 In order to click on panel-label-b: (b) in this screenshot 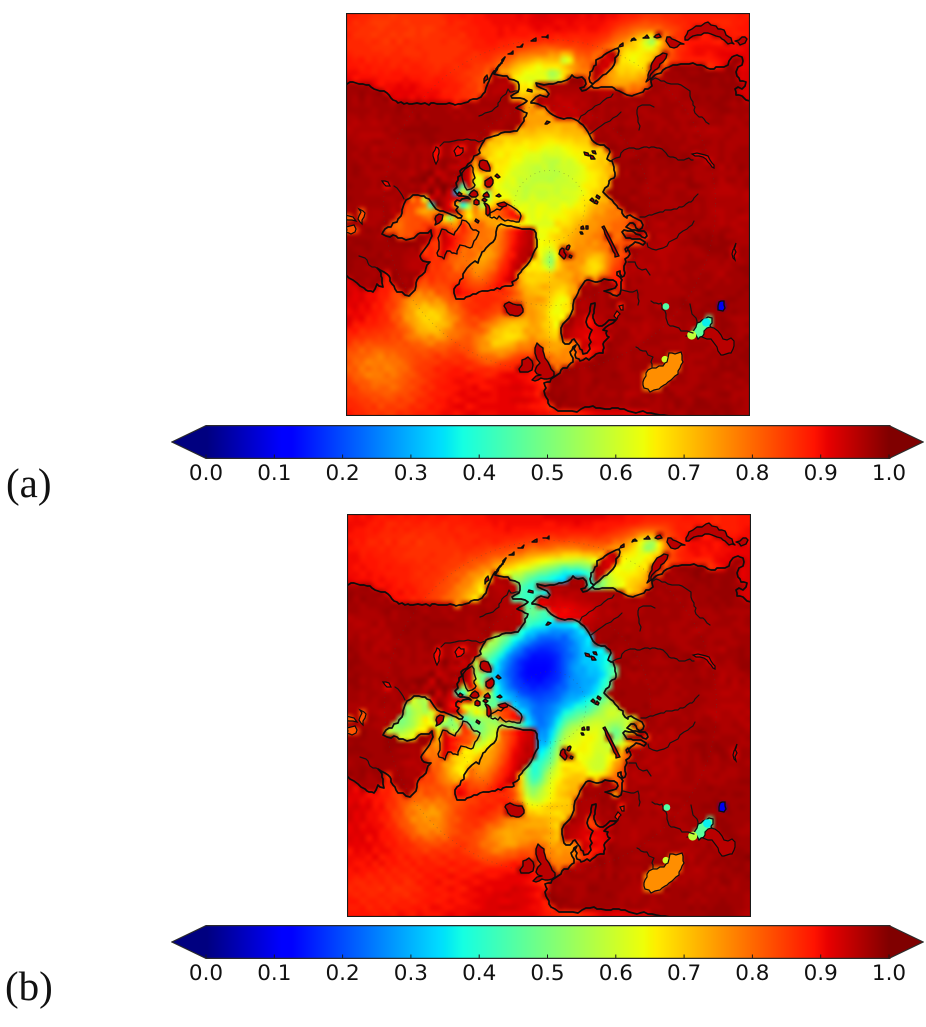, I will do `click(29, 986)`.